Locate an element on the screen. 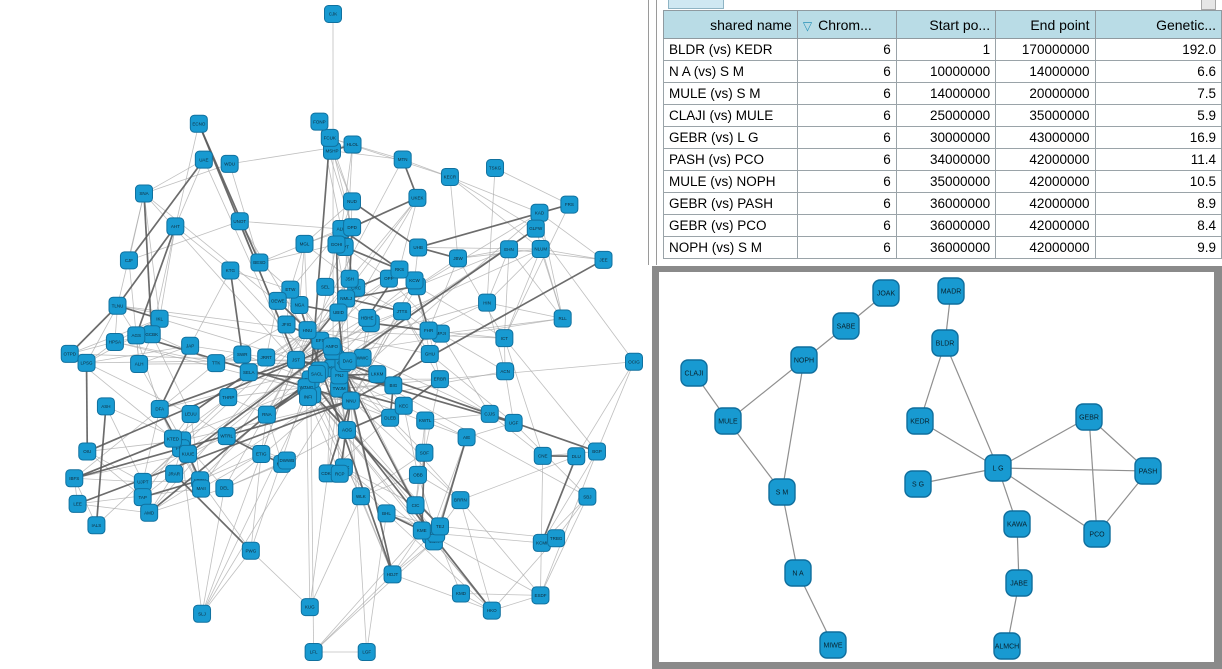 This screenshot has height=669, width=1222. network-node: DLEB is located at coordinates (390, 417).